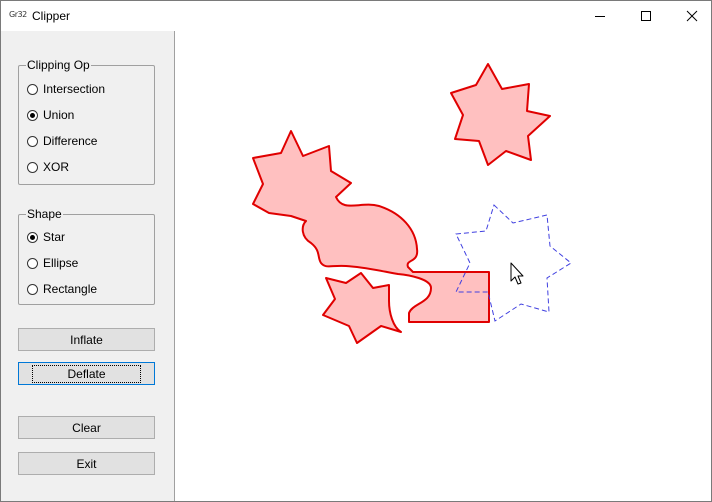 The image size is (712, 502). I want to click on radio-ellipse-label: Ellipse, so click(61, 263).